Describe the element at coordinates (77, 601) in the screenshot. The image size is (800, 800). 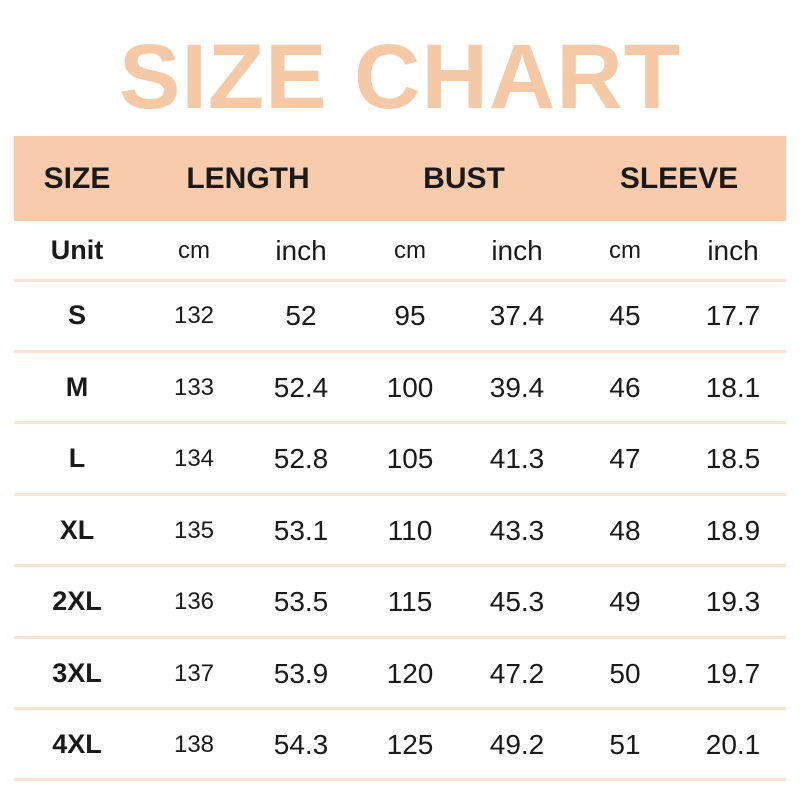
I see `size-cell: 2XL` at that location.